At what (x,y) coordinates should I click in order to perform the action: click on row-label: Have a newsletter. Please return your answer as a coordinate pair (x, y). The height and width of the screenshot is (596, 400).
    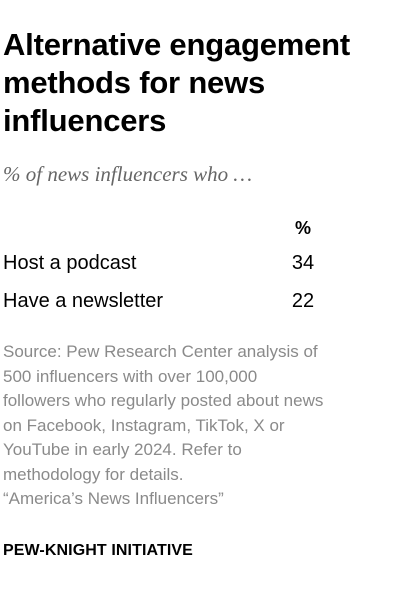
    Looking at the image, I should click on (83, 301).